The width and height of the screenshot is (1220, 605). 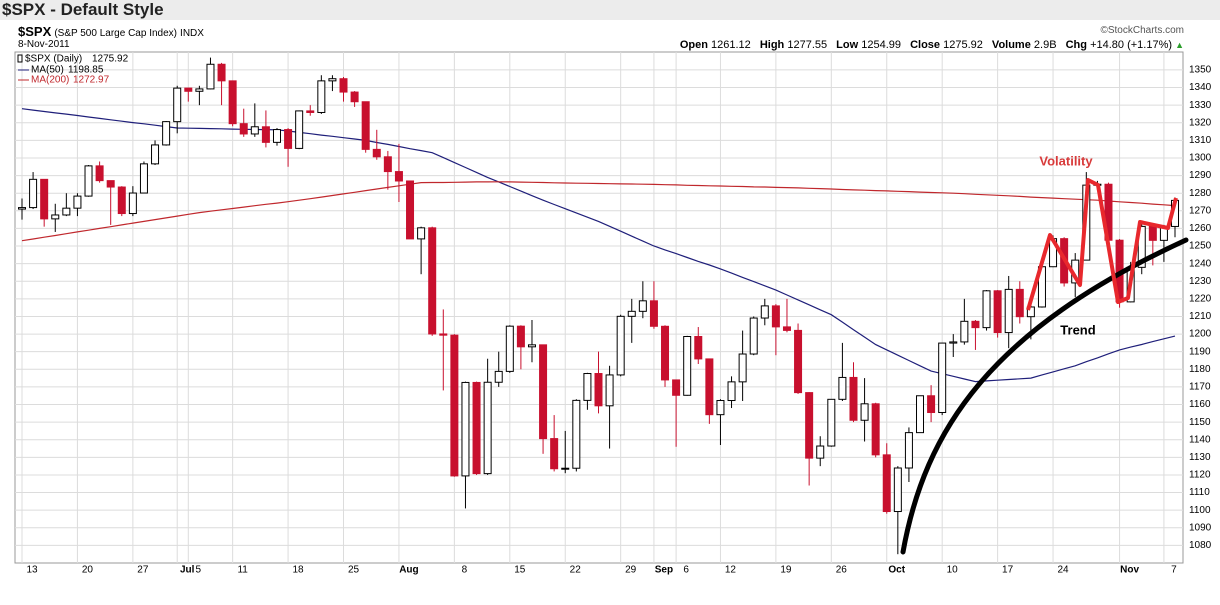 I want to click on y-tick-label: 1310, so click(x=1200, y=140).